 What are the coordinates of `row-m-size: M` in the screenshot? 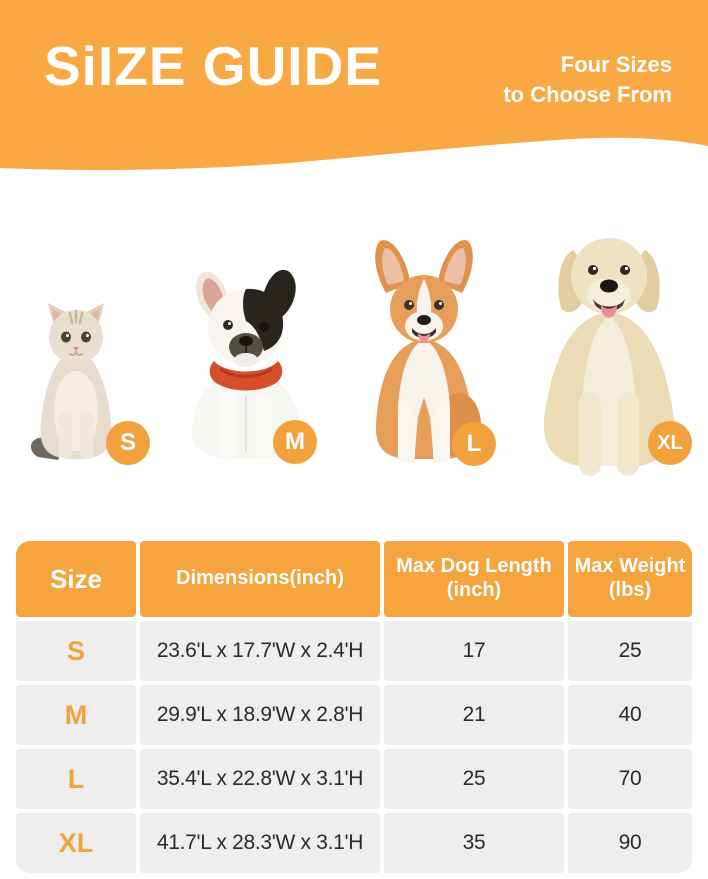 It's located at (76, 715).